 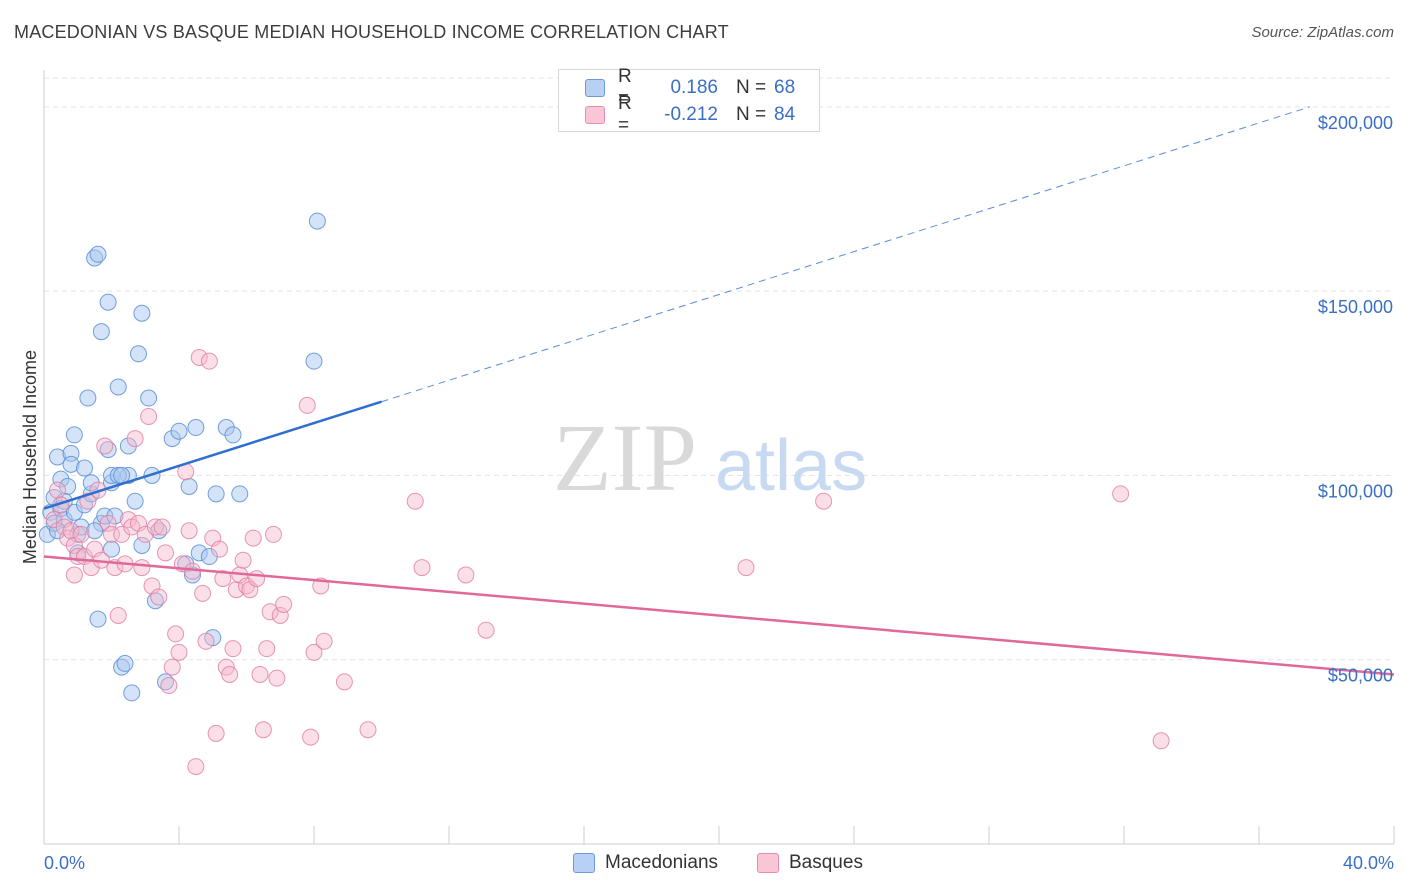 I want to click on x-tick-label: 40.0%, so click(x=1368, y=863).